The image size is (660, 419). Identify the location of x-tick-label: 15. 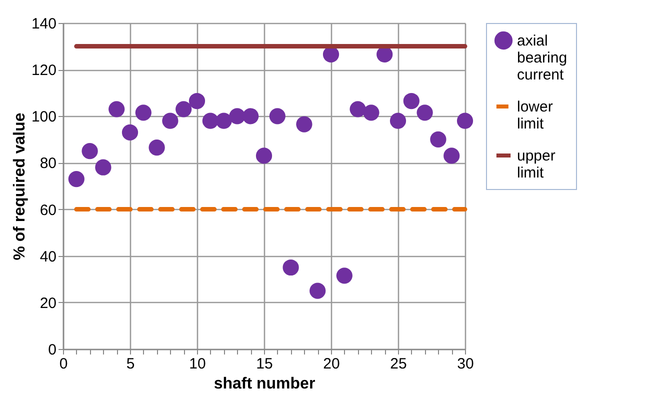
(264, 364).